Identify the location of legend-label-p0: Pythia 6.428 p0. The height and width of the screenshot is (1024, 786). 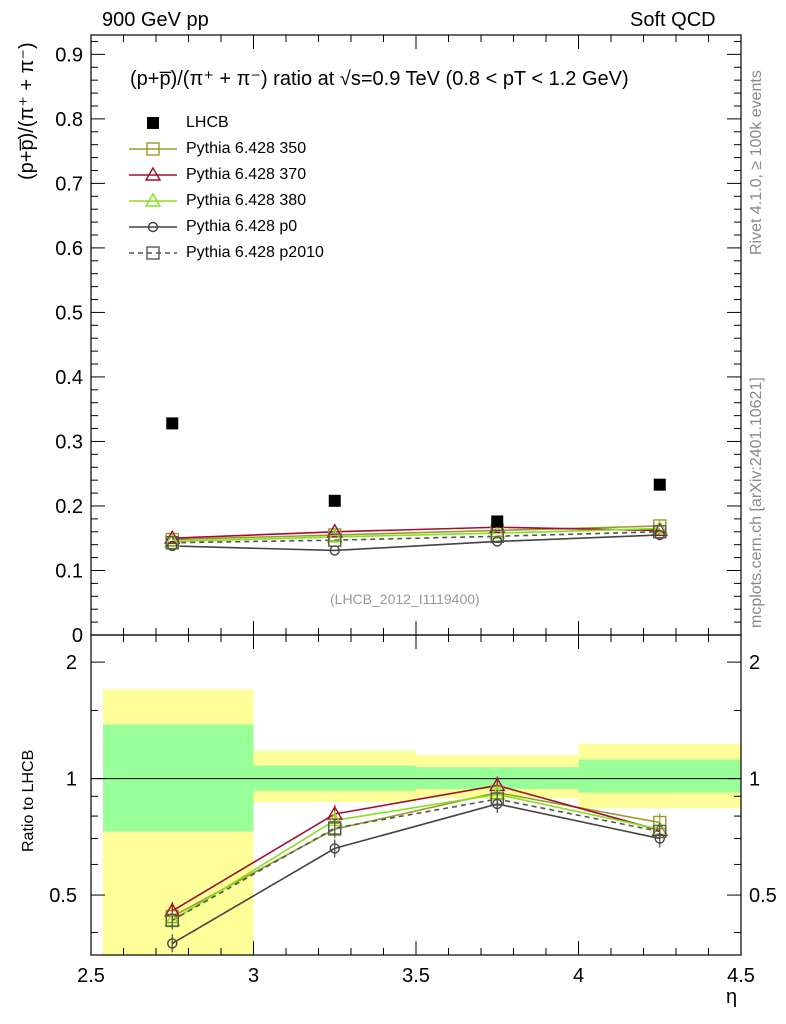
(242, 226).